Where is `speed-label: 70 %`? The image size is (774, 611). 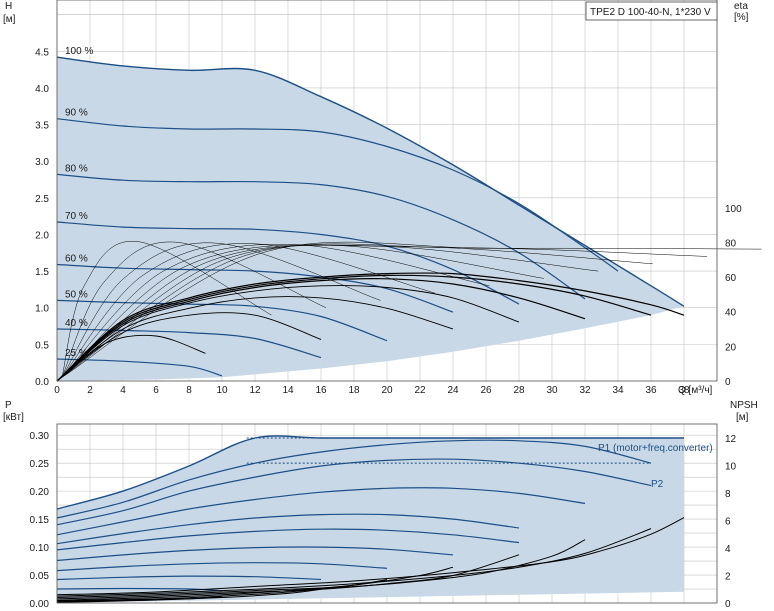
speed-label: 70 % is located at coordinates (76, 216).